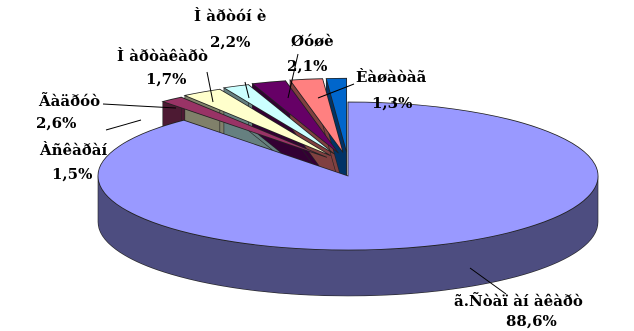 The image size is (634, 331). Describe the element at coordinates (531, 321) in the screenshot. I see `slice-label-stepanakert-value: 88,6%` at that location.